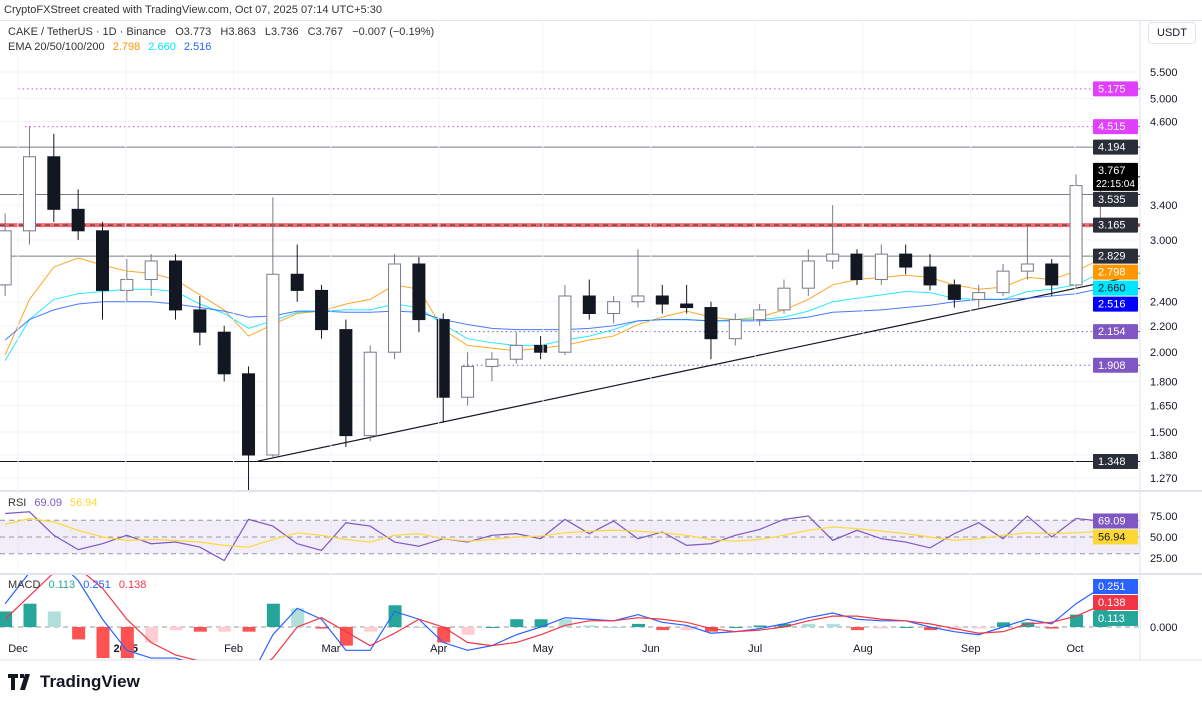 Image resolution: width=1202 pixels, height=704 pixels. What do you see at coordinates (570, 617) in the screenshot?
I see `macd-pane` at bounding box center [570, 617].